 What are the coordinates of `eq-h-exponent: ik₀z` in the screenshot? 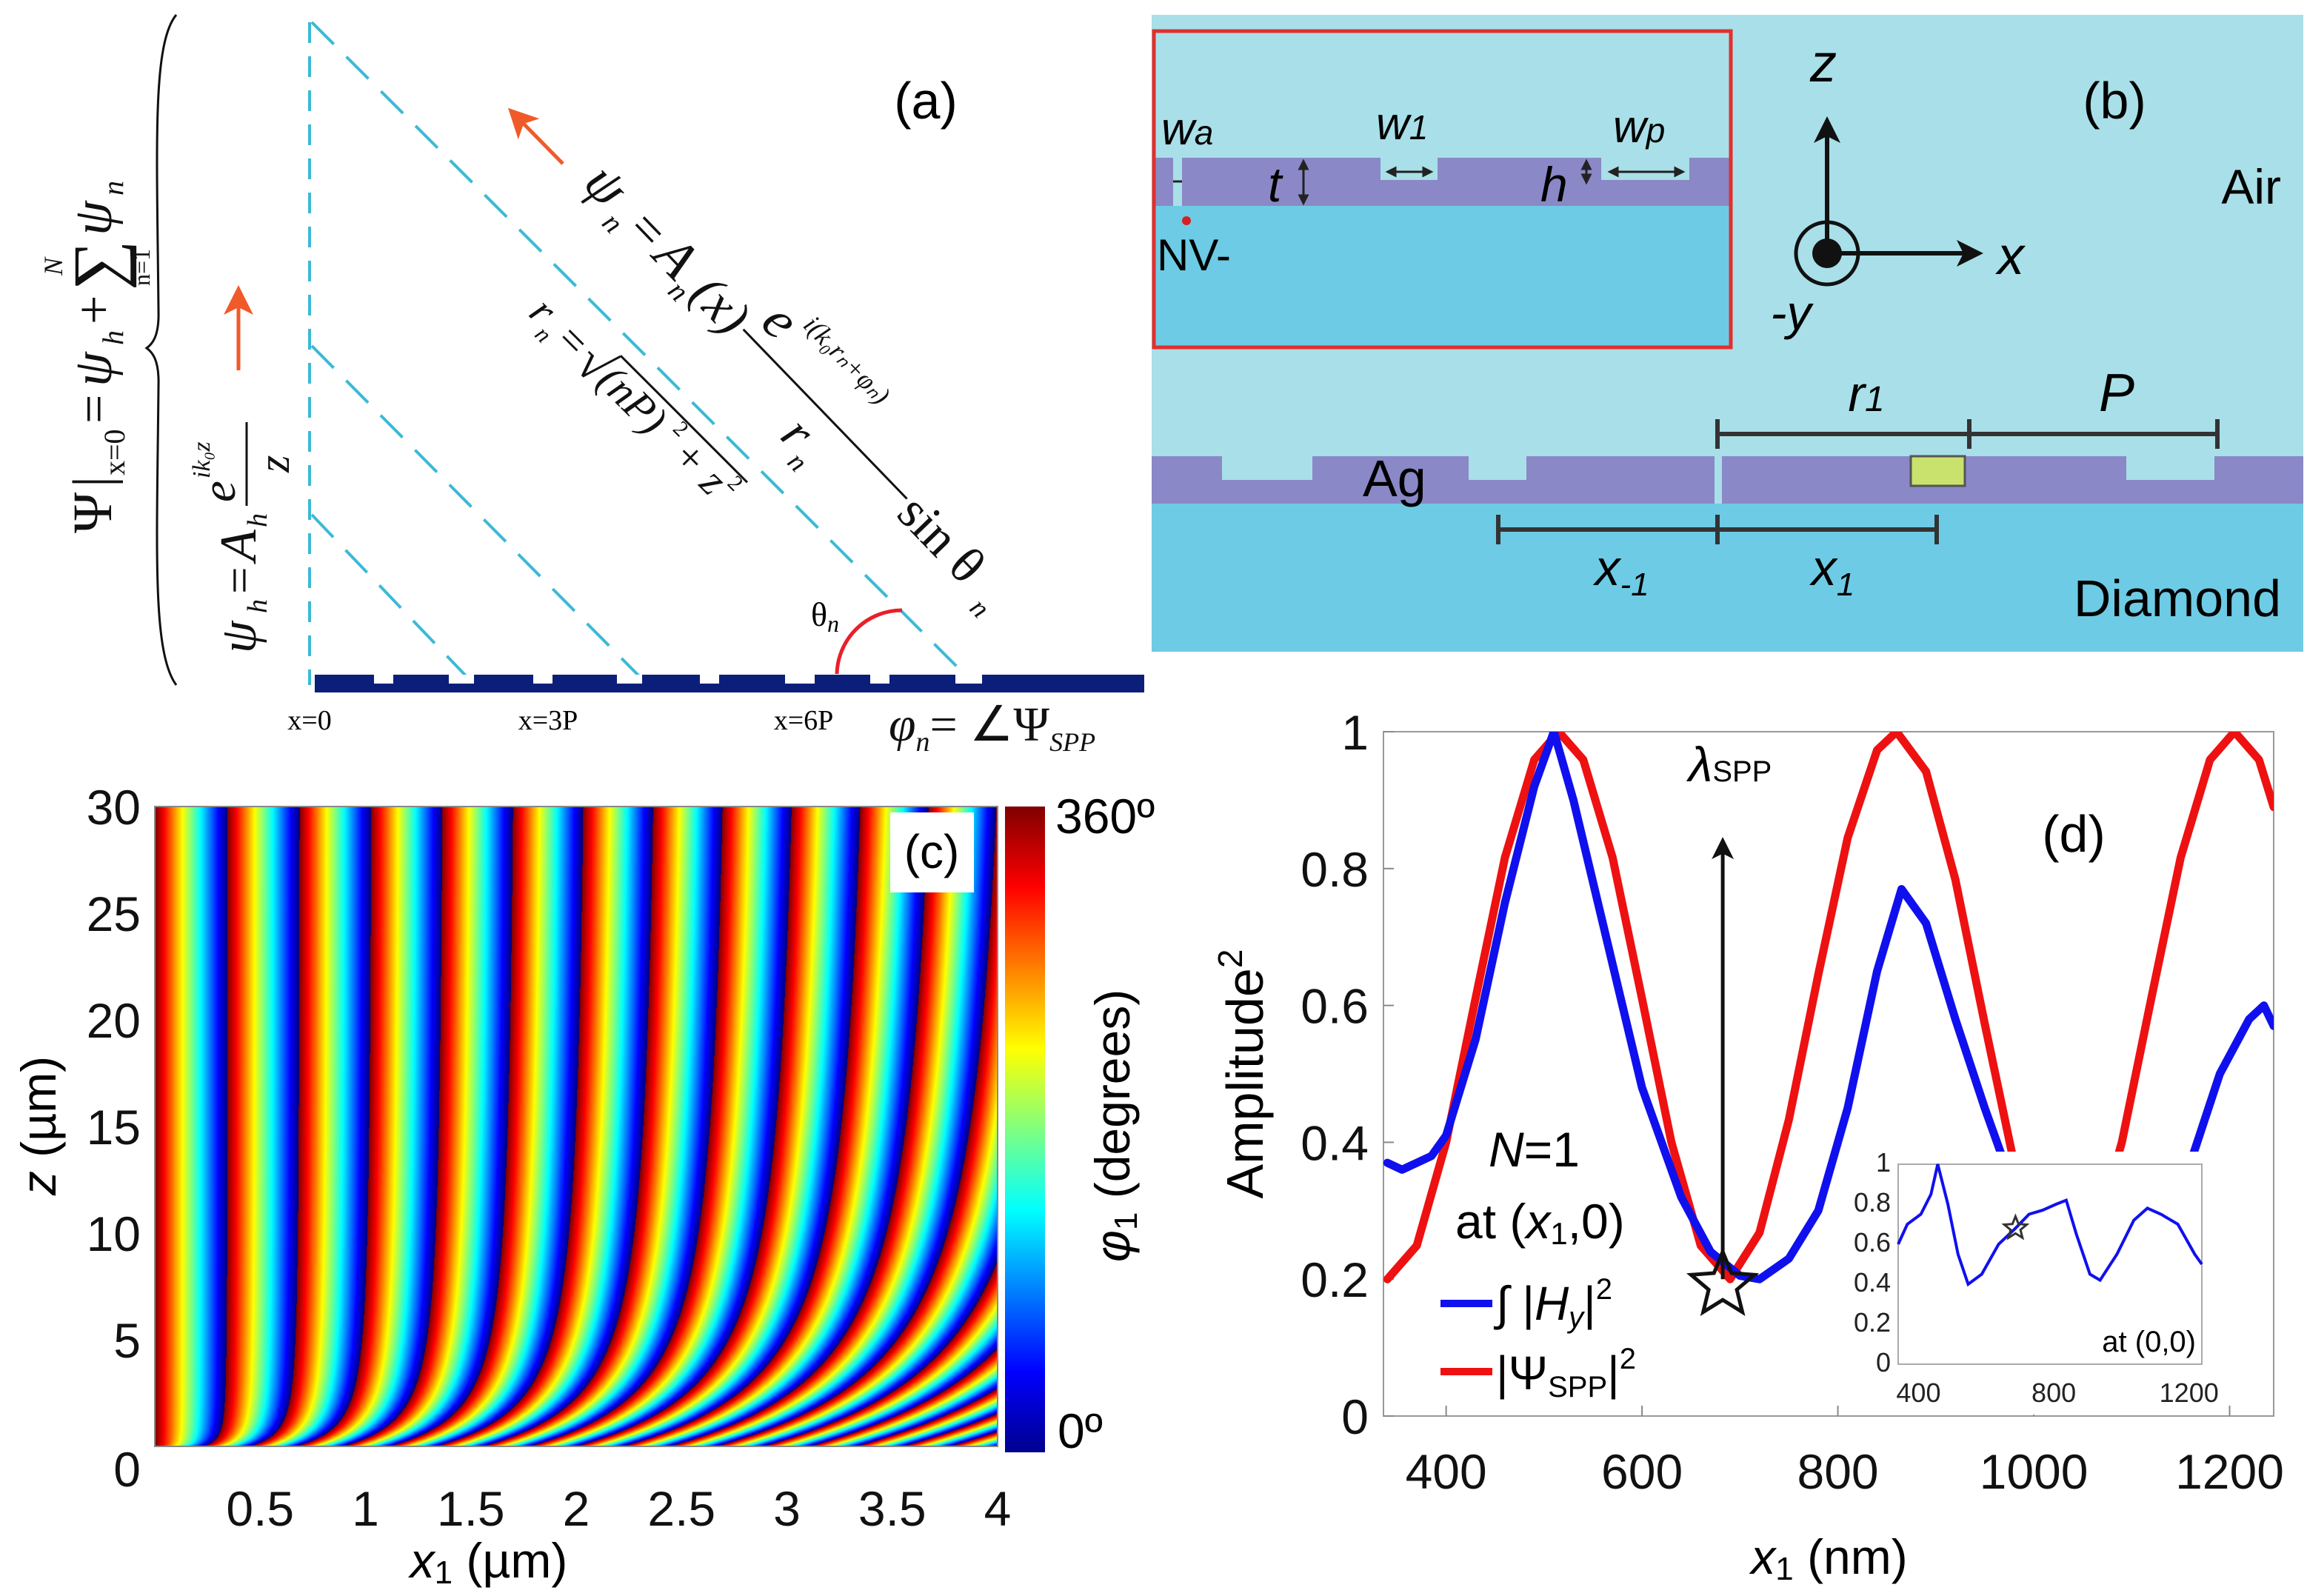 It's located at (202, 459).